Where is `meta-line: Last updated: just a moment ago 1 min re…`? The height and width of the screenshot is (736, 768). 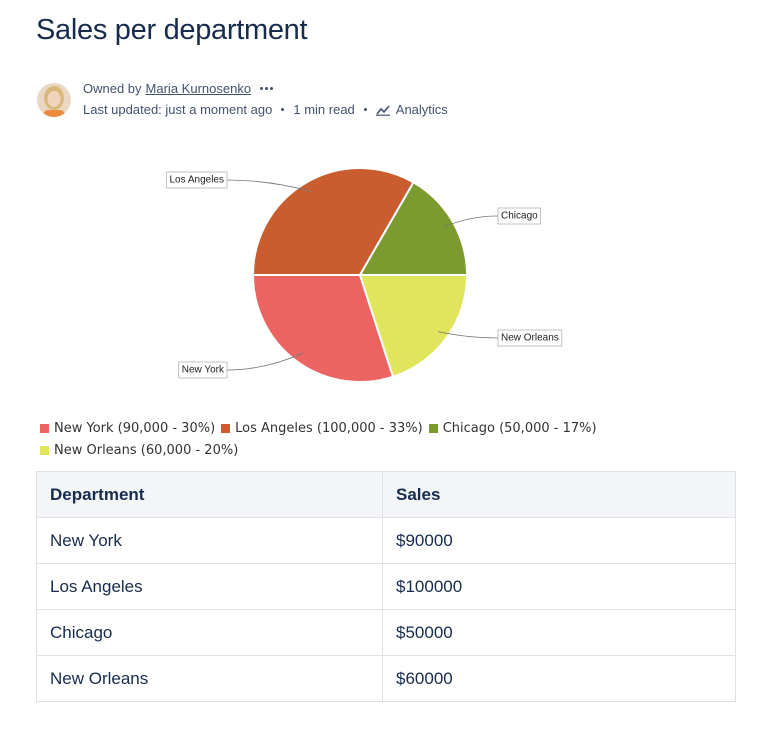
meta-line: Last updated: just a moment ago 1 min re… is located at coordinates (265, 109).